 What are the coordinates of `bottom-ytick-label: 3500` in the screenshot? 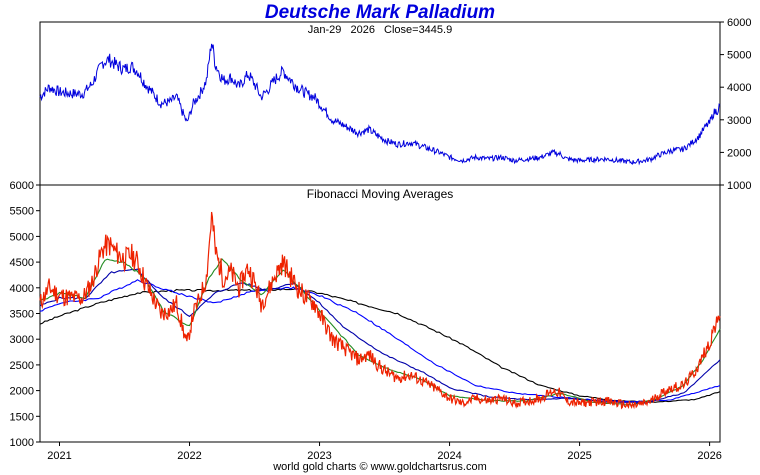 It's located at (22, 315).